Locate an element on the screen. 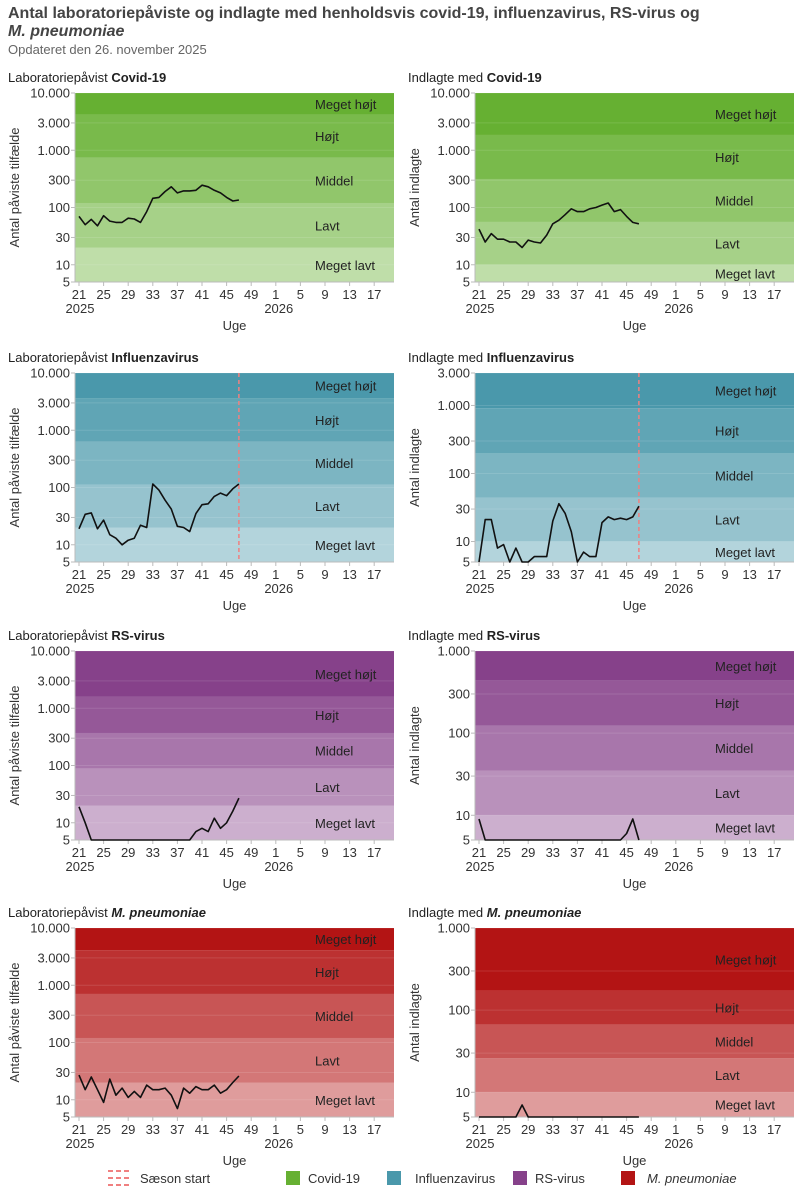  panel-title-pathogen: M. pneumoniae is located at coordinates (158, 912).